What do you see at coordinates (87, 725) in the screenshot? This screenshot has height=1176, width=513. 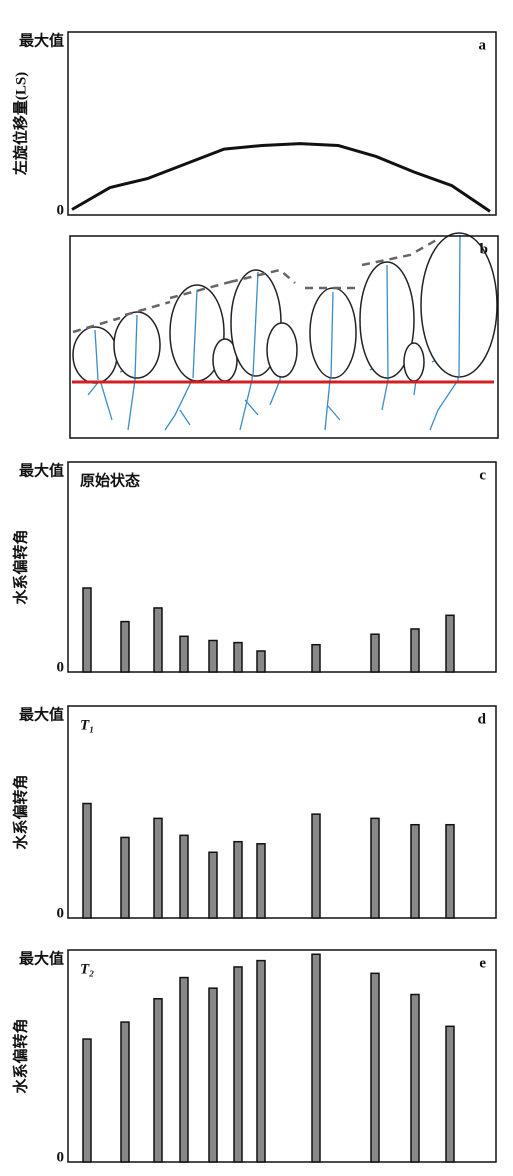 I see `annotation: T₁` at bounding box center [87, 725].